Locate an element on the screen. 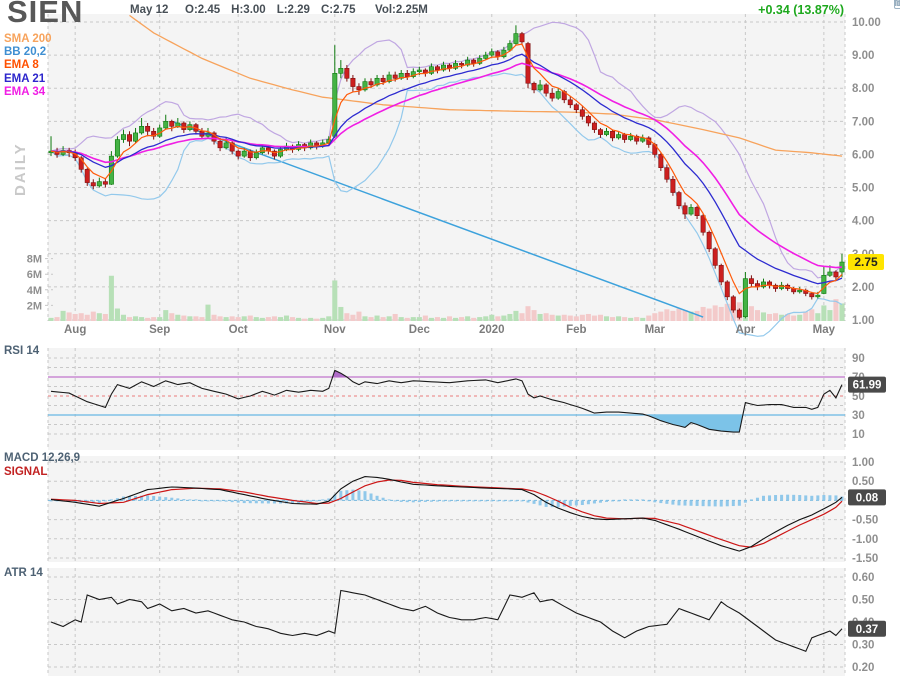 This screenshot has width=900, height=679. svg-text: 2.75 is located at coordinates (866, 262).